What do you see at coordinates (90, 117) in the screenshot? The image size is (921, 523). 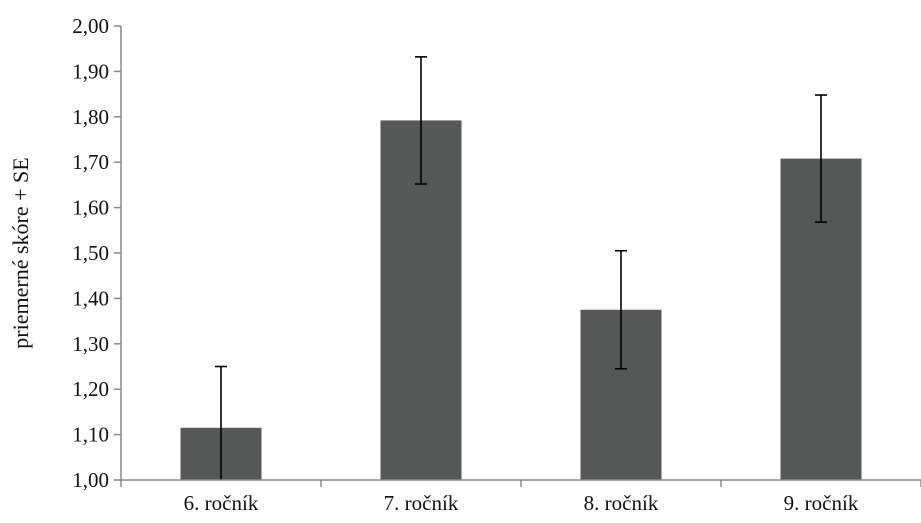 I see `y-tick-label: 1,80` at bounding box center [90, 117].